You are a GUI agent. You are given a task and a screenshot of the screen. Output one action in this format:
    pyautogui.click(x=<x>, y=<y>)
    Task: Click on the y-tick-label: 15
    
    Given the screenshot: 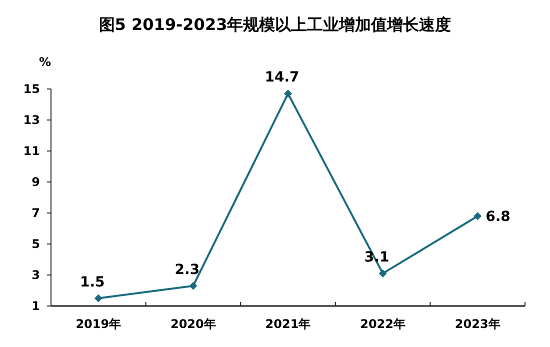 What is the action you would take?
    pyautogui.click(x=31, y=89)
    